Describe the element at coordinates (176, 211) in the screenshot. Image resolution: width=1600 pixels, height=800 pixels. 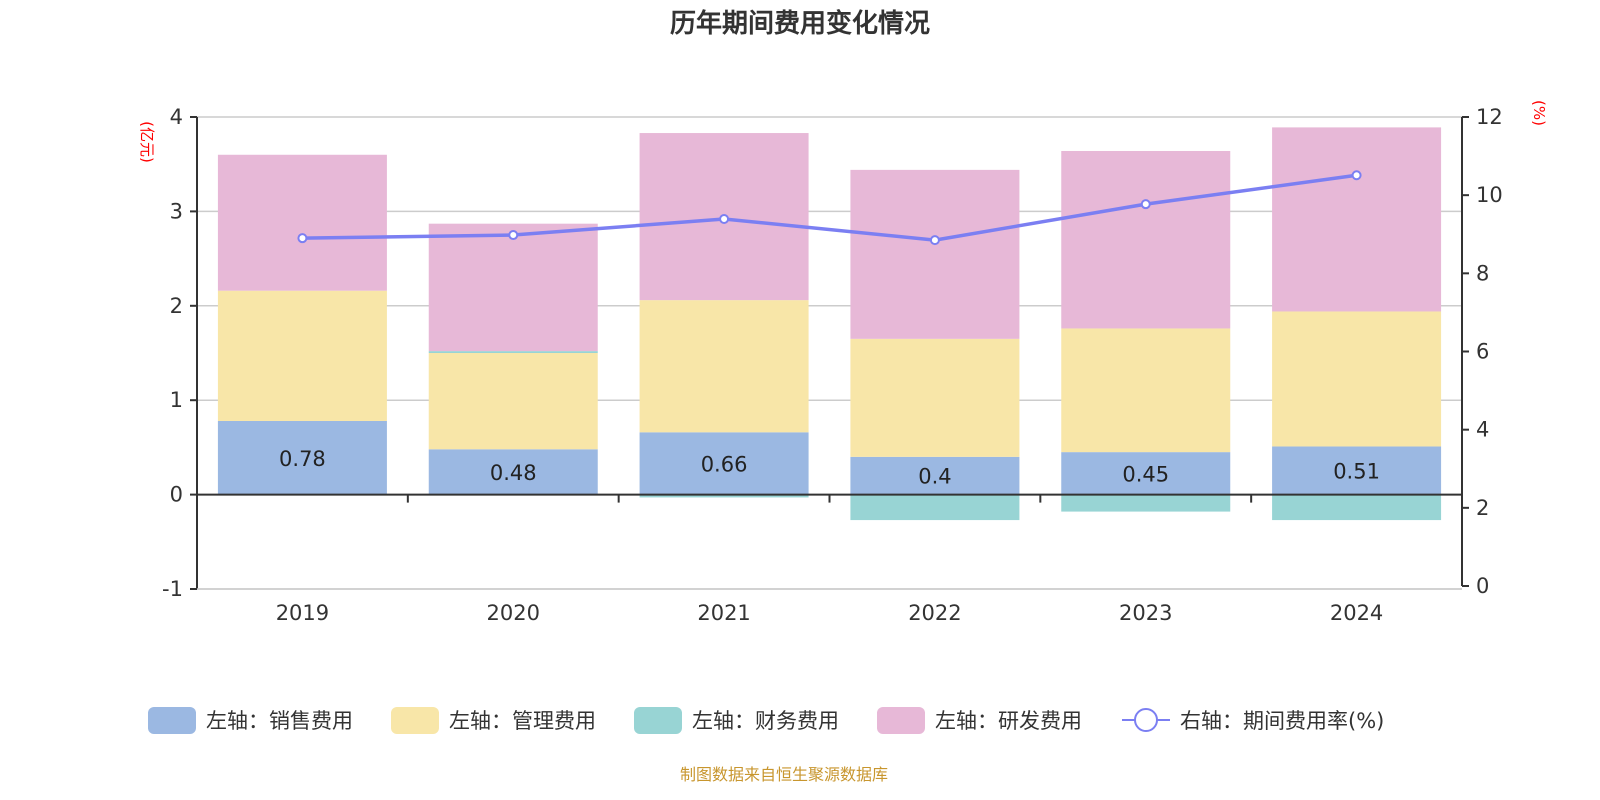
I see `left-axis-tick-label: 3` at that location.